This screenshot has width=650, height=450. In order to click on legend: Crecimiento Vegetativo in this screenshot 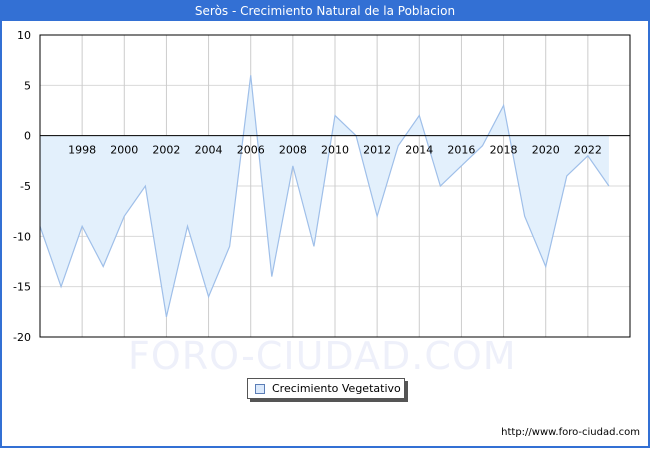, I will do `click(326, 388)`.